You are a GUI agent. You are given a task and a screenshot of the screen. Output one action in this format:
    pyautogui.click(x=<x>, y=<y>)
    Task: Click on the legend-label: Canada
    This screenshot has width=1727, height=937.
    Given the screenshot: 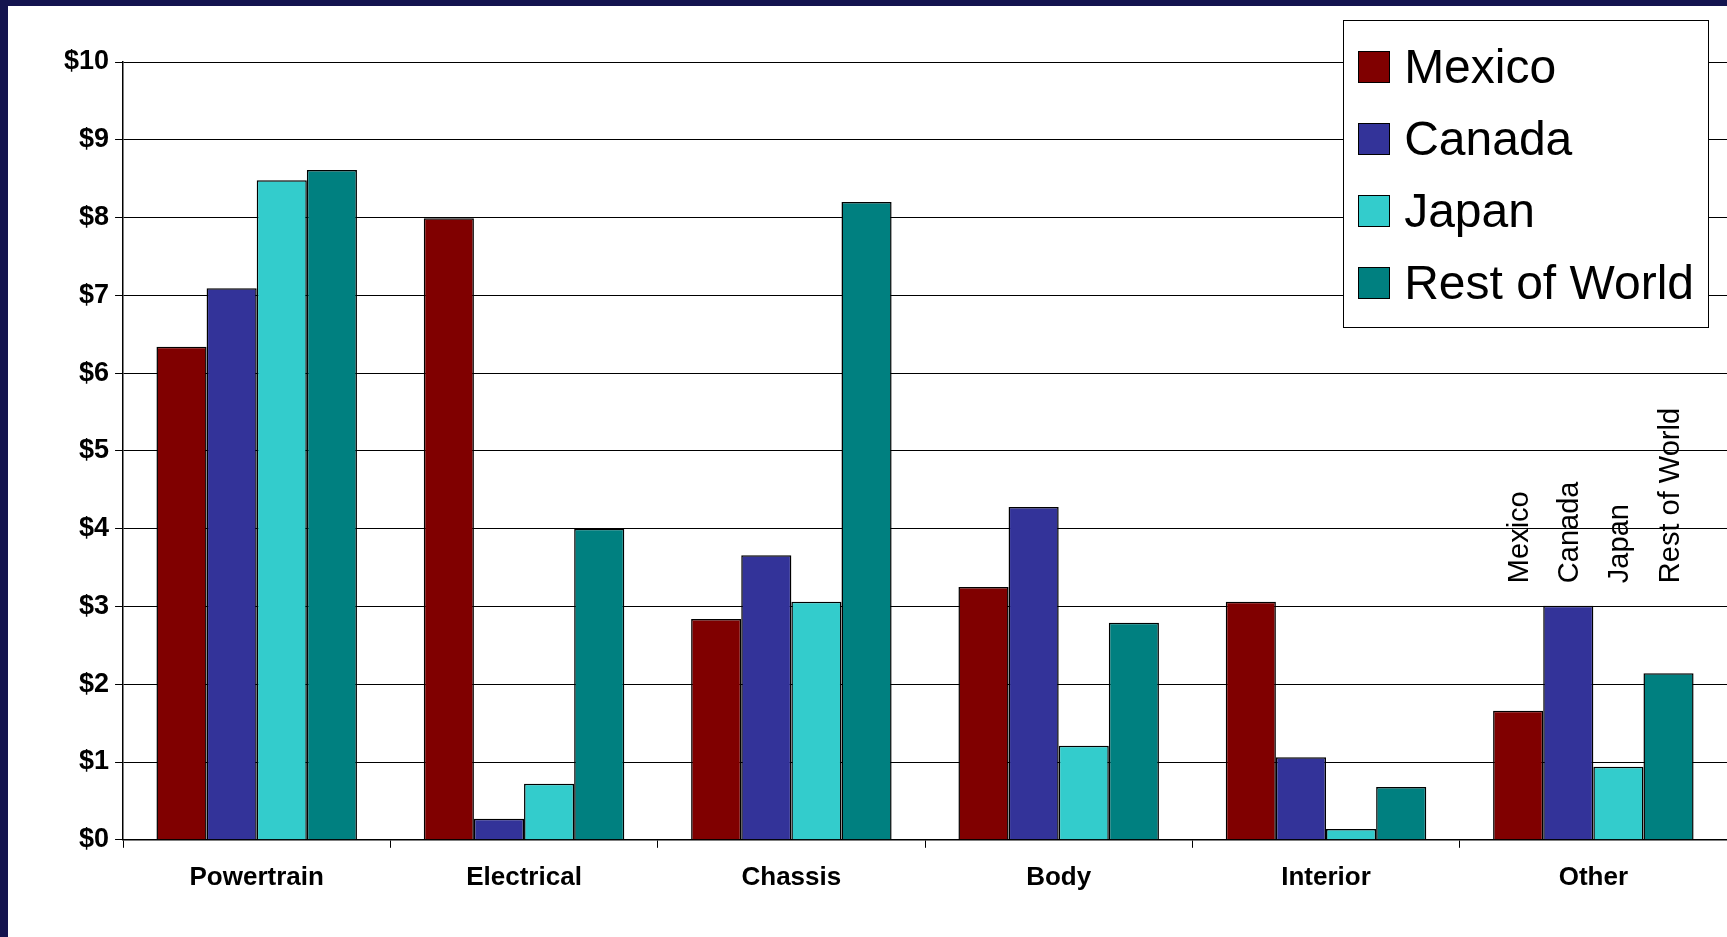 What is the action you would take?
    pyautogui.click(x=1488, y=139)
    